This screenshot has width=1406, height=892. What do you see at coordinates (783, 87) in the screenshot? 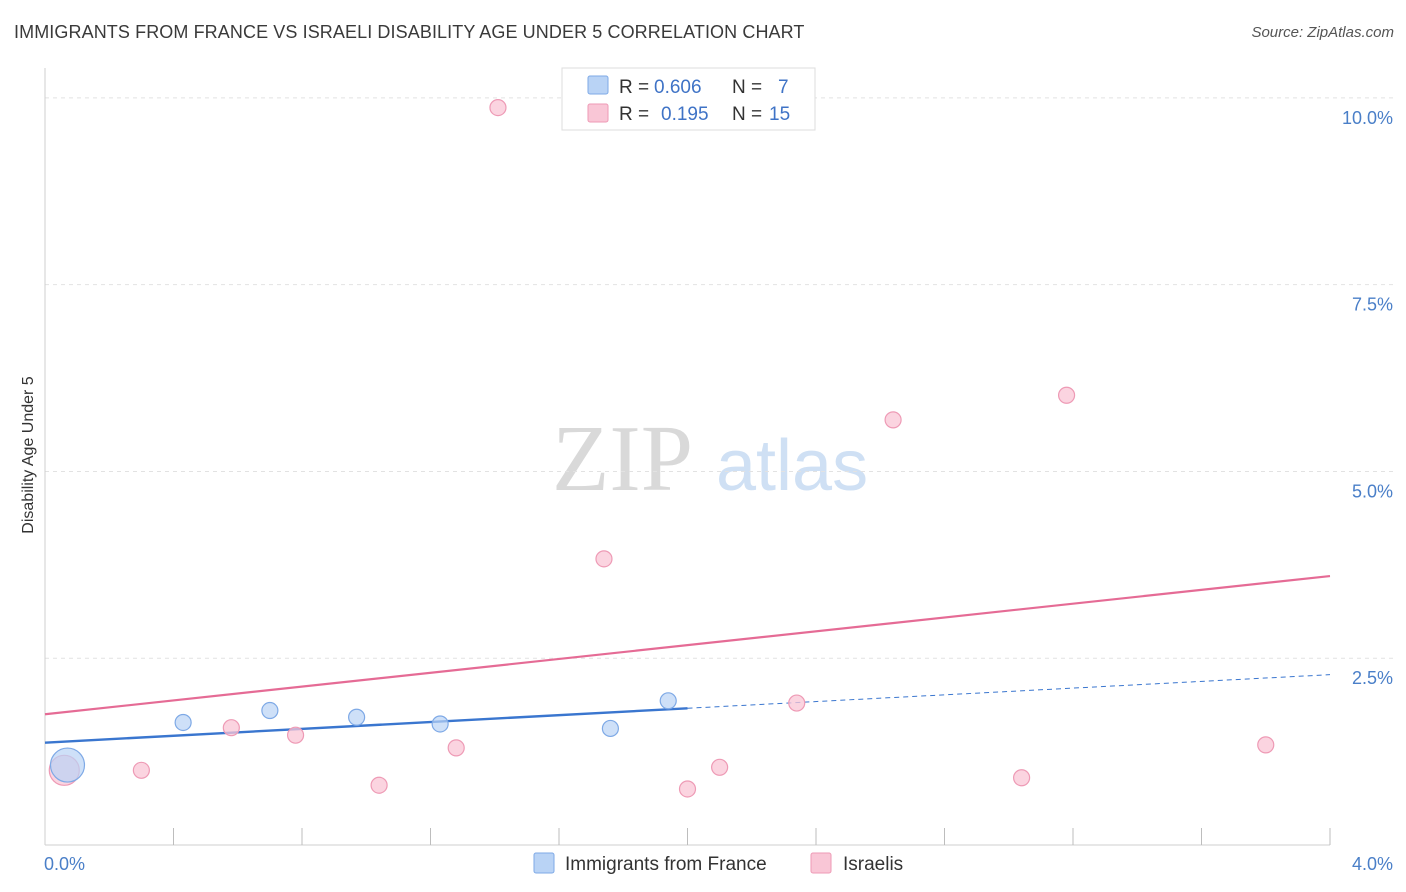
I see `legend-n-value: 7` at bounding box center [783, 87].